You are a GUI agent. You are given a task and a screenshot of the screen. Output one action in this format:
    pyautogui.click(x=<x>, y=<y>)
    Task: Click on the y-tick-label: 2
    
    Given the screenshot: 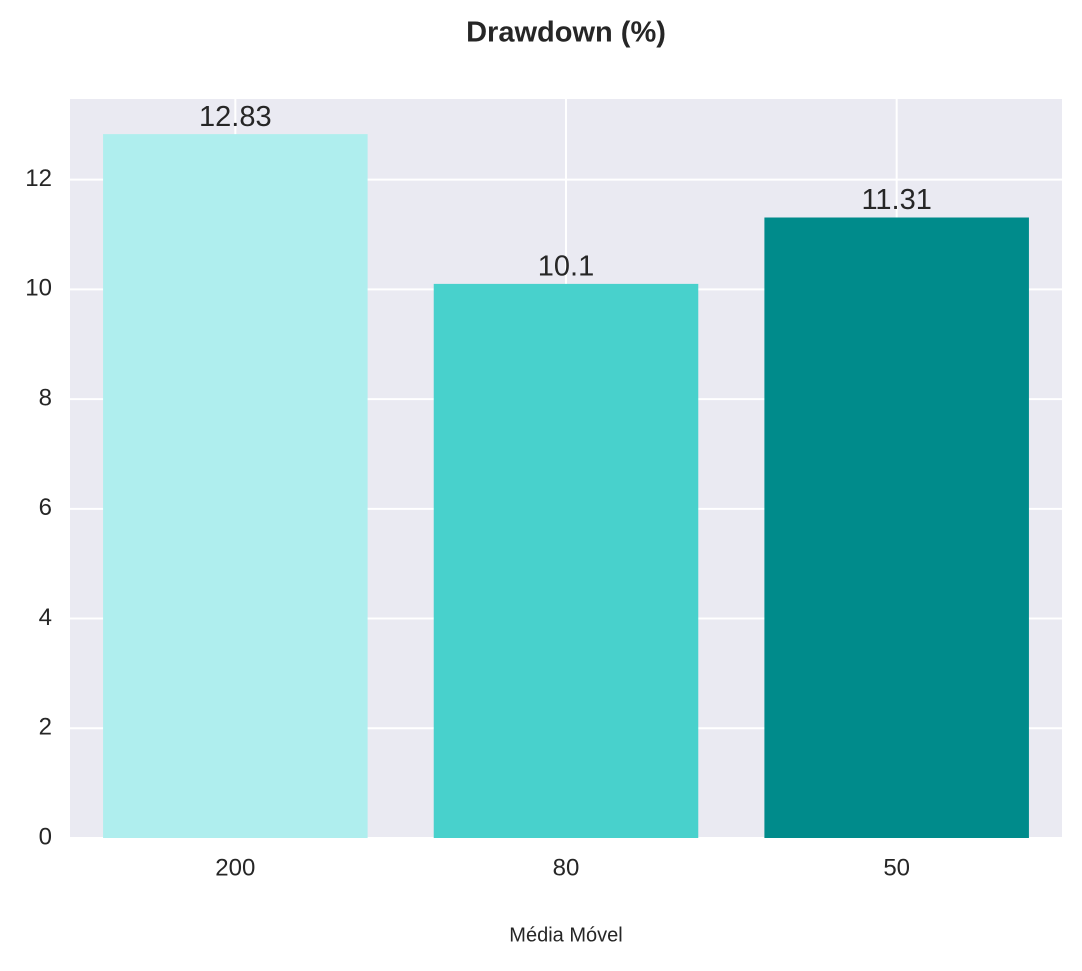 What is the action you would take?
    pyautogui.click(x=45, y=727)
    